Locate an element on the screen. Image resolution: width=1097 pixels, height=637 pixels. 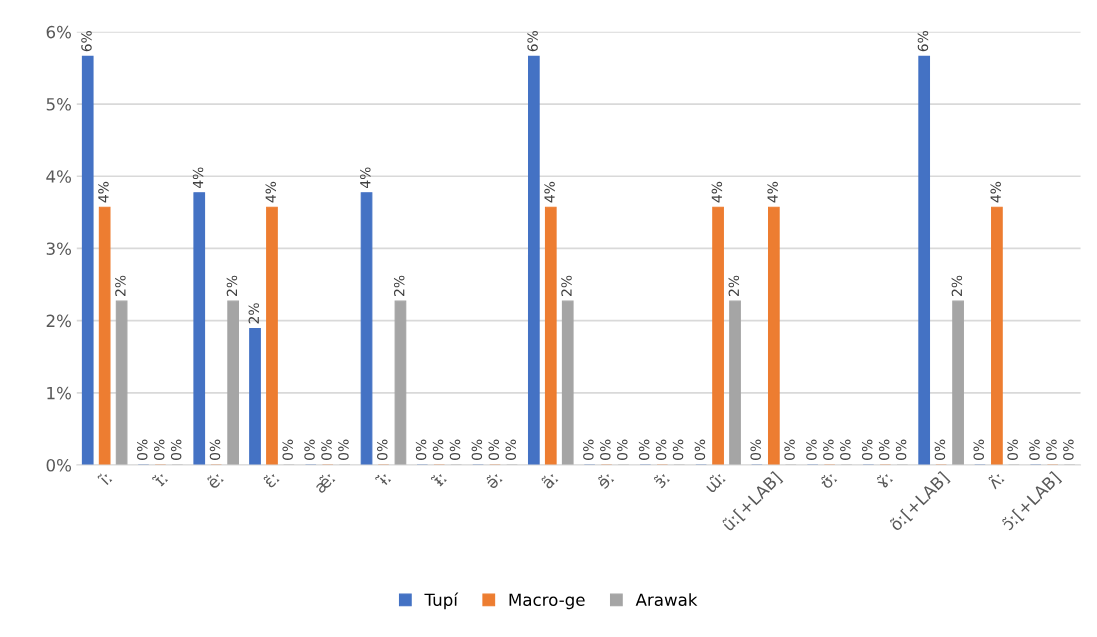
y-tick-label: 4% is located at coordinates (59, 176).